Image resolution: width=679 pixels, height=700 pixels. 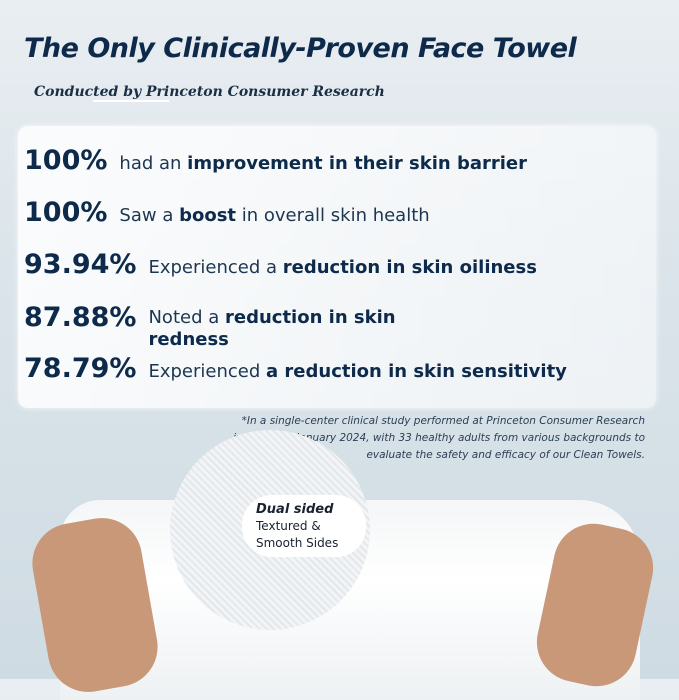 I want to click on stat-text: Saw a, so click(x=149, y=215).